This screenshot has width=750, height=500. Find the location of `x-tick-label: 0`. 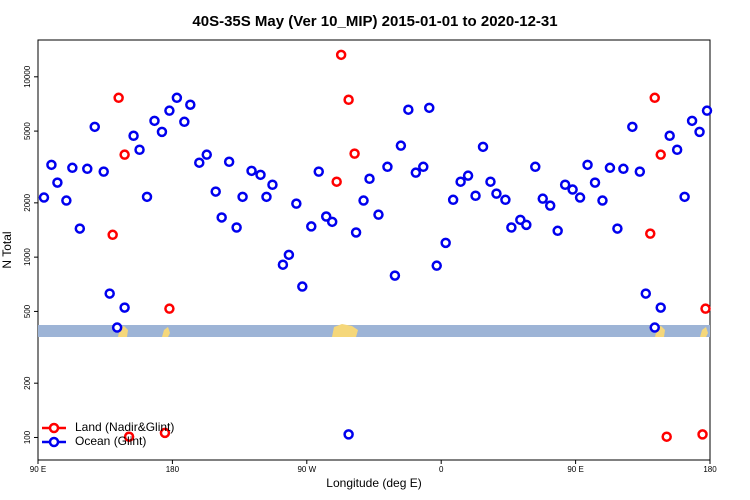

x-tick-label: 0 is located at coordinates (441, 469).